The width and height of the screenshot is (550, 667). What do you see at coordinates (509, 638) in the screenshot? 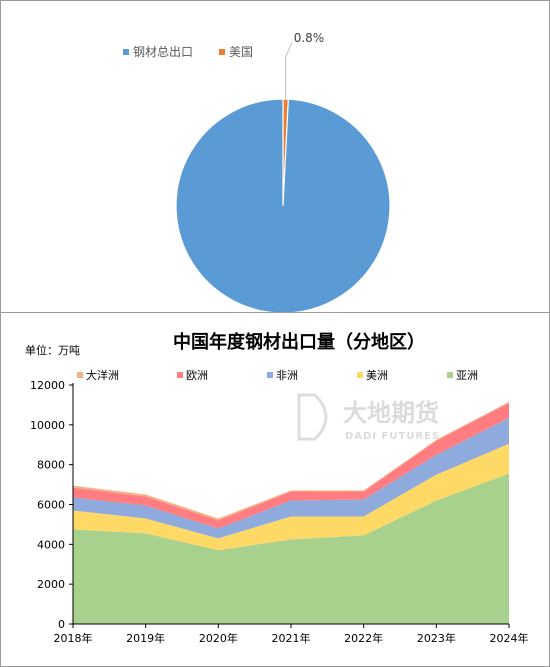
I see `x-tick-label: 2024年` at bounding box center [509, 638].